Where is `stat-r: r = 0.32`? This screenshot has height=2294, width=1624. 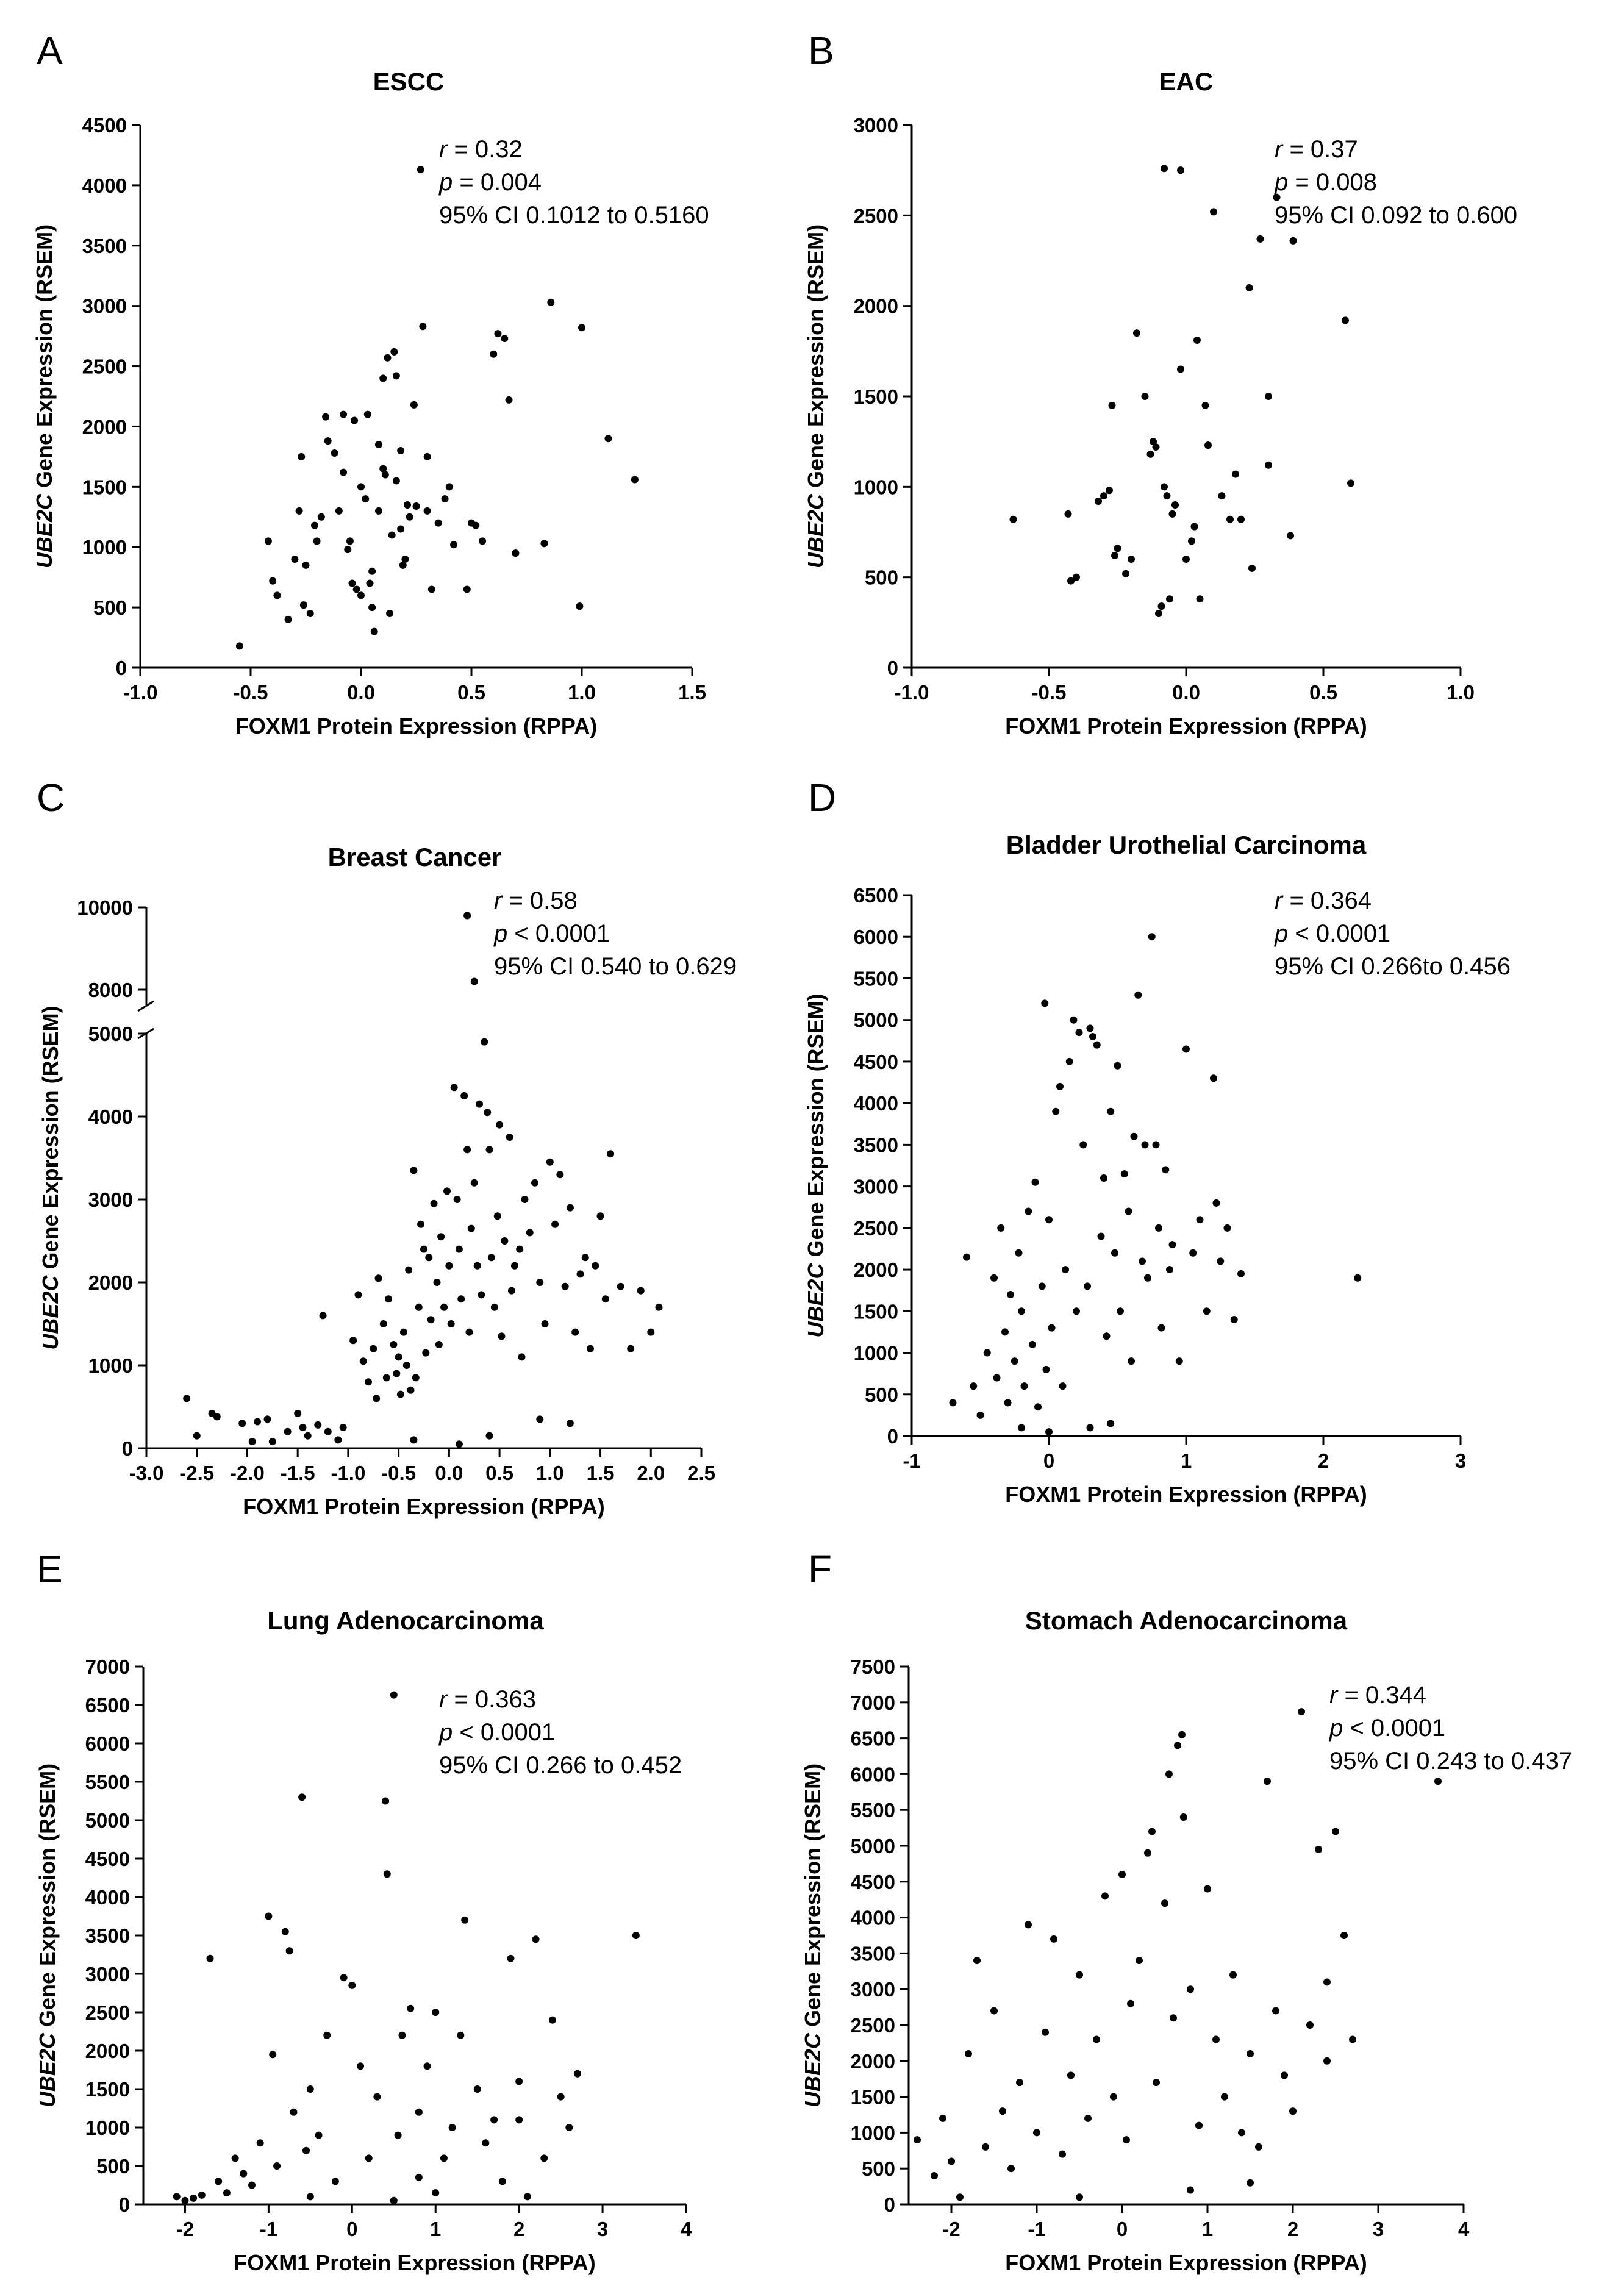
stat-r: r = 0.32 is located at coordinates (481, 149).